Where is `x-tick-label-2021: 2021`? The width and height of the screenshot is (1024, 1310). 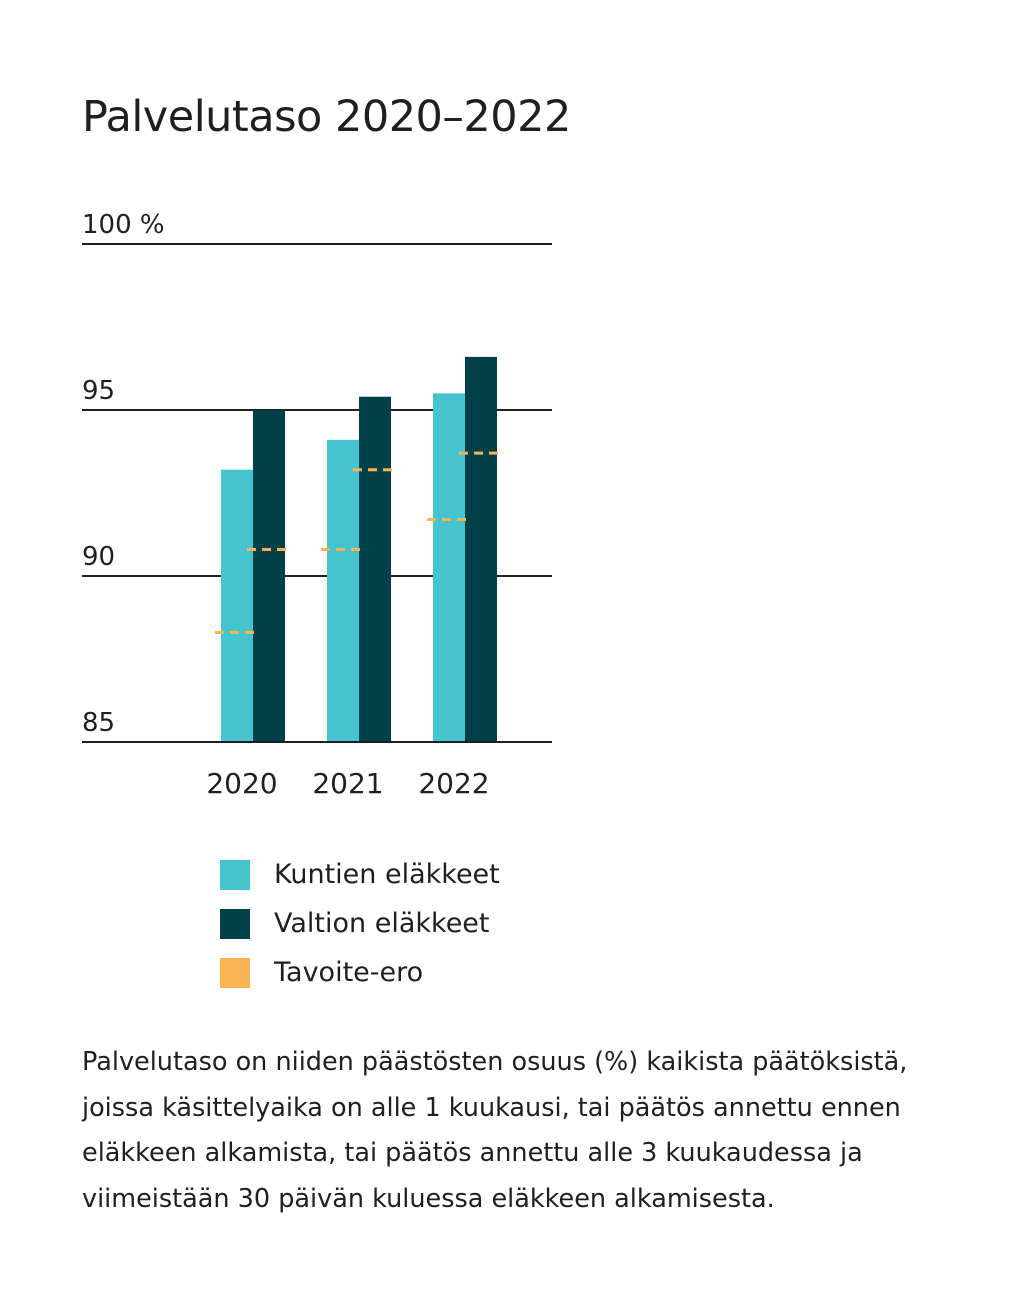
x-tick-label-2021: 2021 is located at coordinates (347, 783).